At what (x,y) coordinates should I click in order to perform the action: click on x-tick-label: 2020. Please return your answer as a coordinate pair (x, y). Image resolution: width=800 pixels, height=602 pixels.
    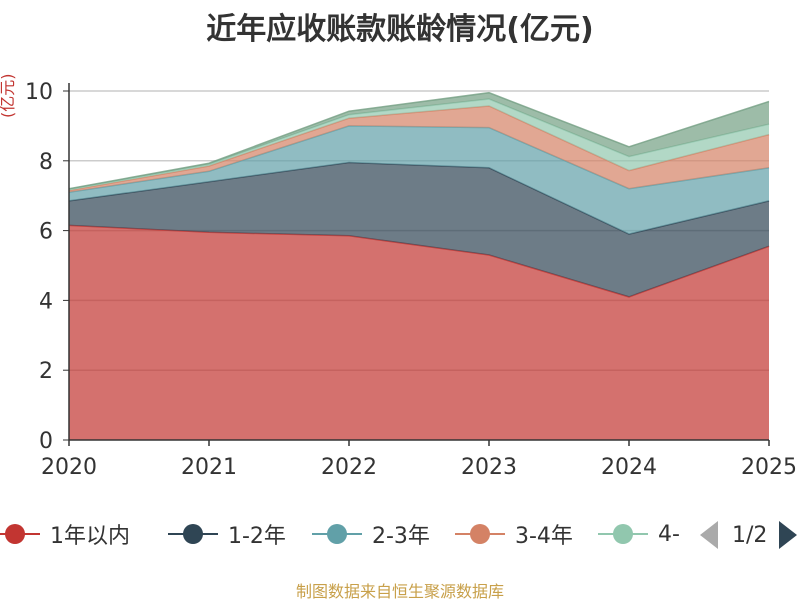
    Looking at the image, I should click on (69, 467).